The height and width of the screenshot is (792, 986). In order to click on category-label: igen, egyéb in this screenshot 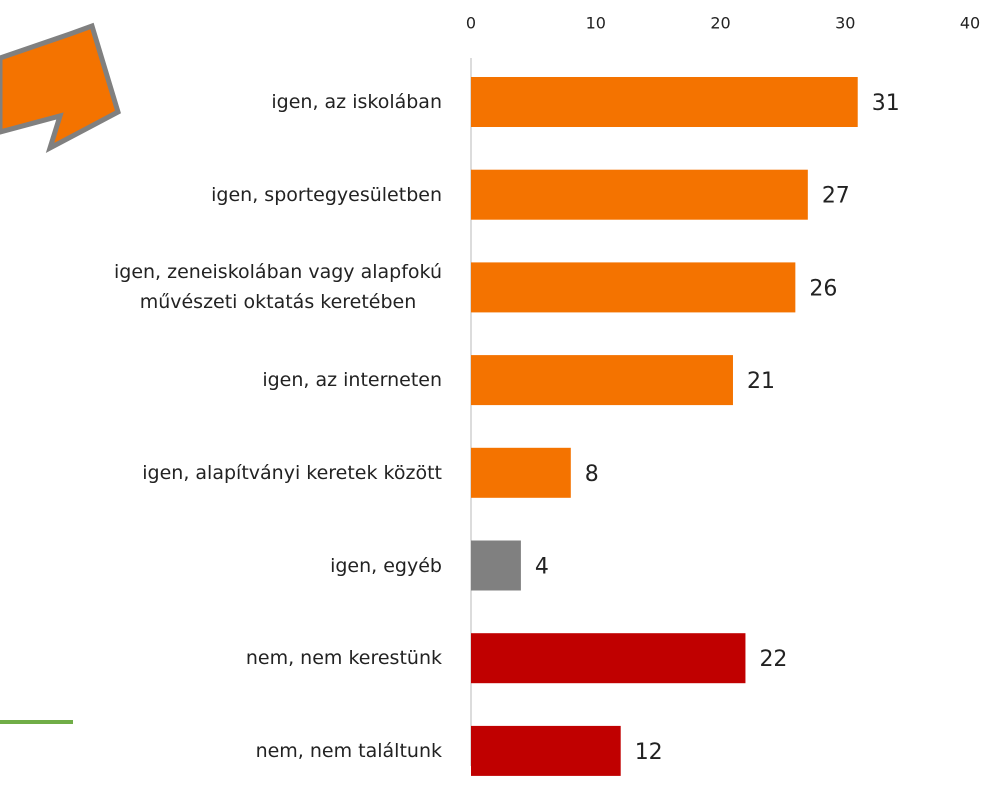, I will do `click(386, 565)`.